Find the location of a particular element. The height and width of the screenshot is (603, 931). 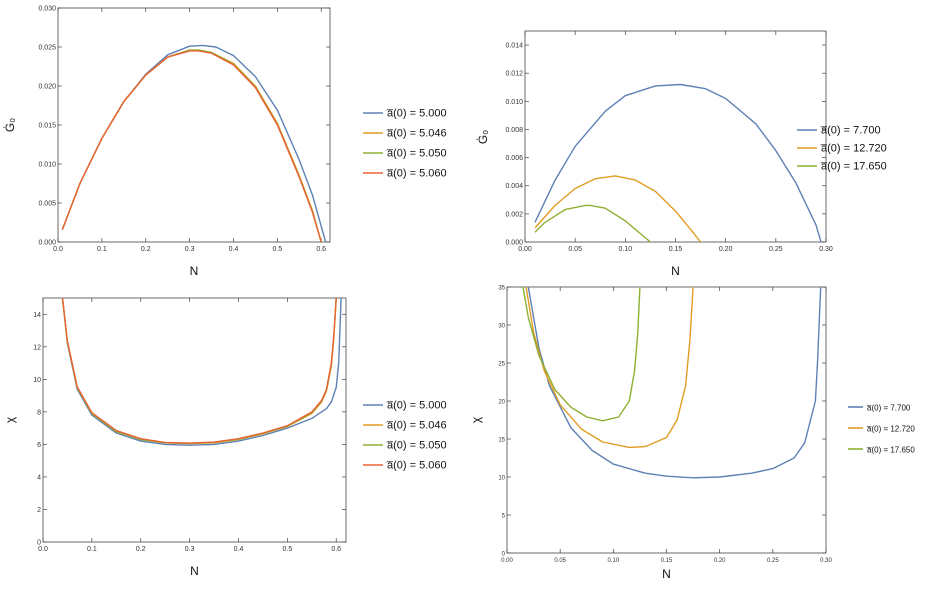

y-tick-label: 0.005 is located at coordinates (47, 204).